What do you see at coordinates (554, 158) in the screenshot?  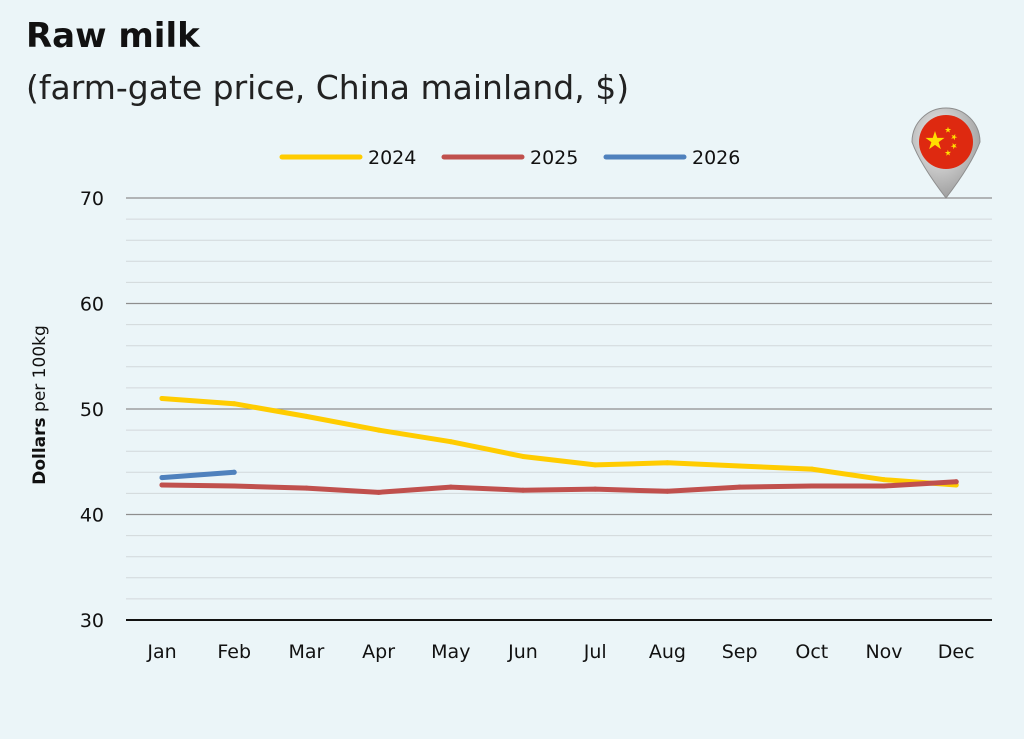 I see `legend-label-2025: 2025` at bounding box center [554, 158].